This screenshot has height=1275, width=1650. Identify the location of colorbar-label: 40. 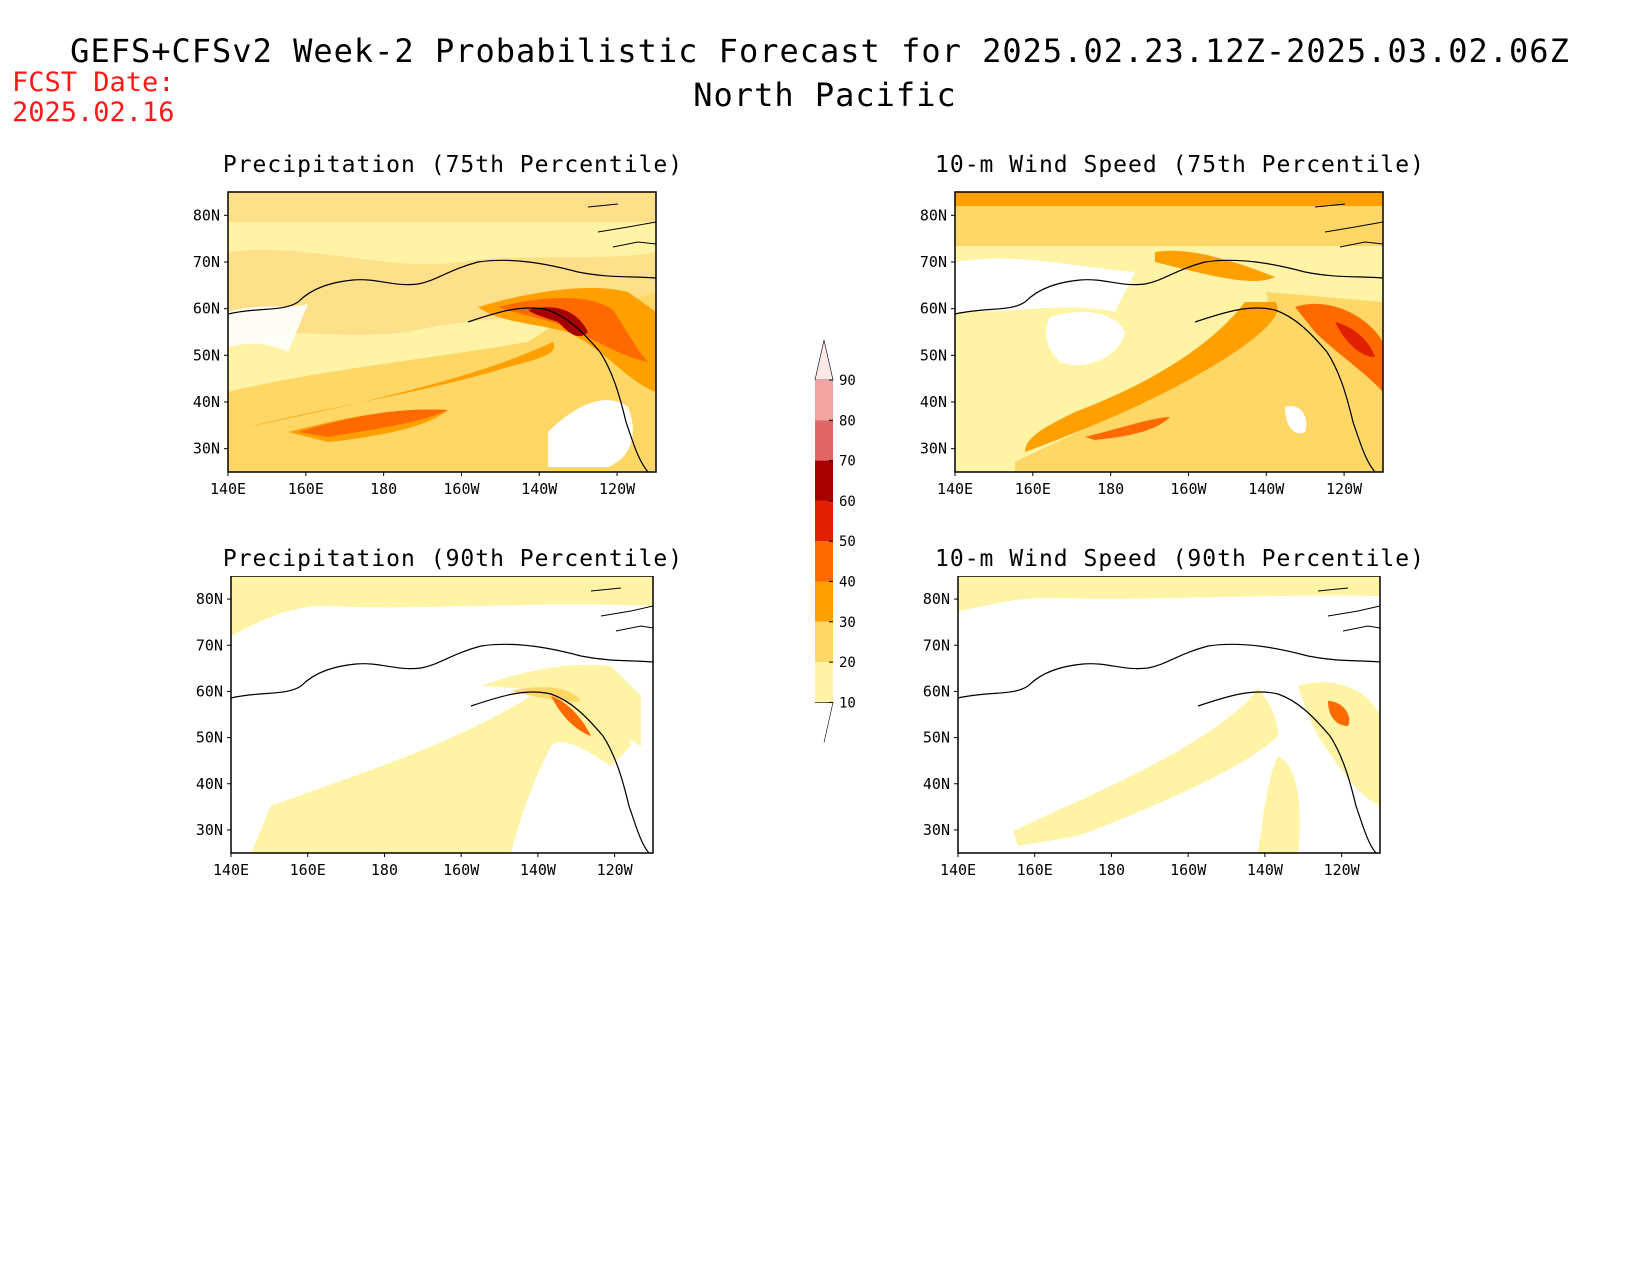
(847, 583).